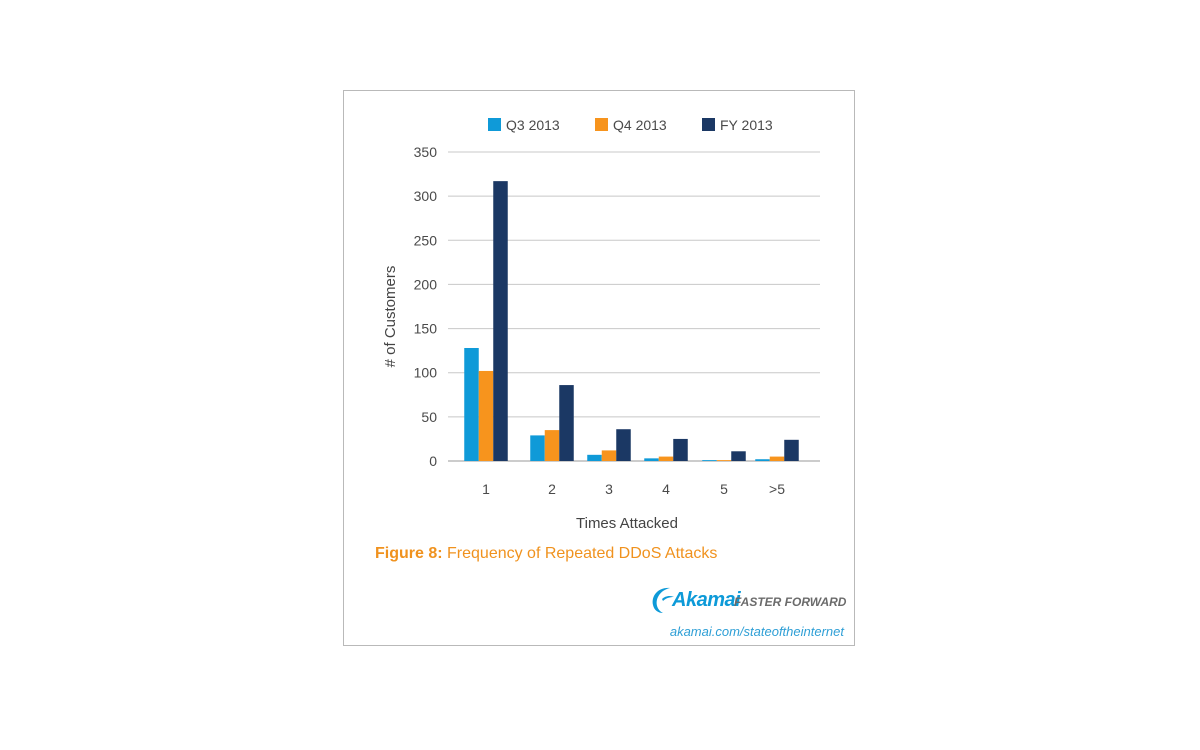  Describe the element at coordinates (409, 553) in the screenshot. I see `figure-number: Figure 8:` at that location.